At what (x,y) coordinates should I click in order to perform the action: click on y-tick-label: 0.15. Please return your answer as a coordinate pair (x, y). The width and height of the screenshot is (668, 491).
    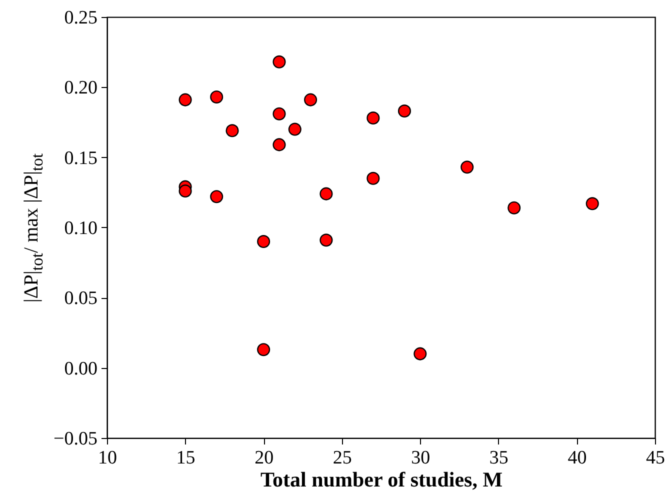
    Looking at the image, I should click on (81, 158).